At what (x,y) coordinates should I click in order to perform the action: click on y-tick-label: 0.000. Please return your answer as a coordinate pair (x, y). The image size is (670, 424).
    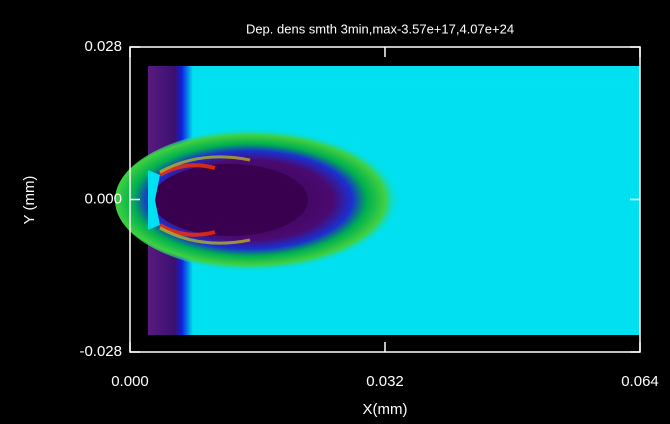
    Looking at the image, I should click on (103, 198).